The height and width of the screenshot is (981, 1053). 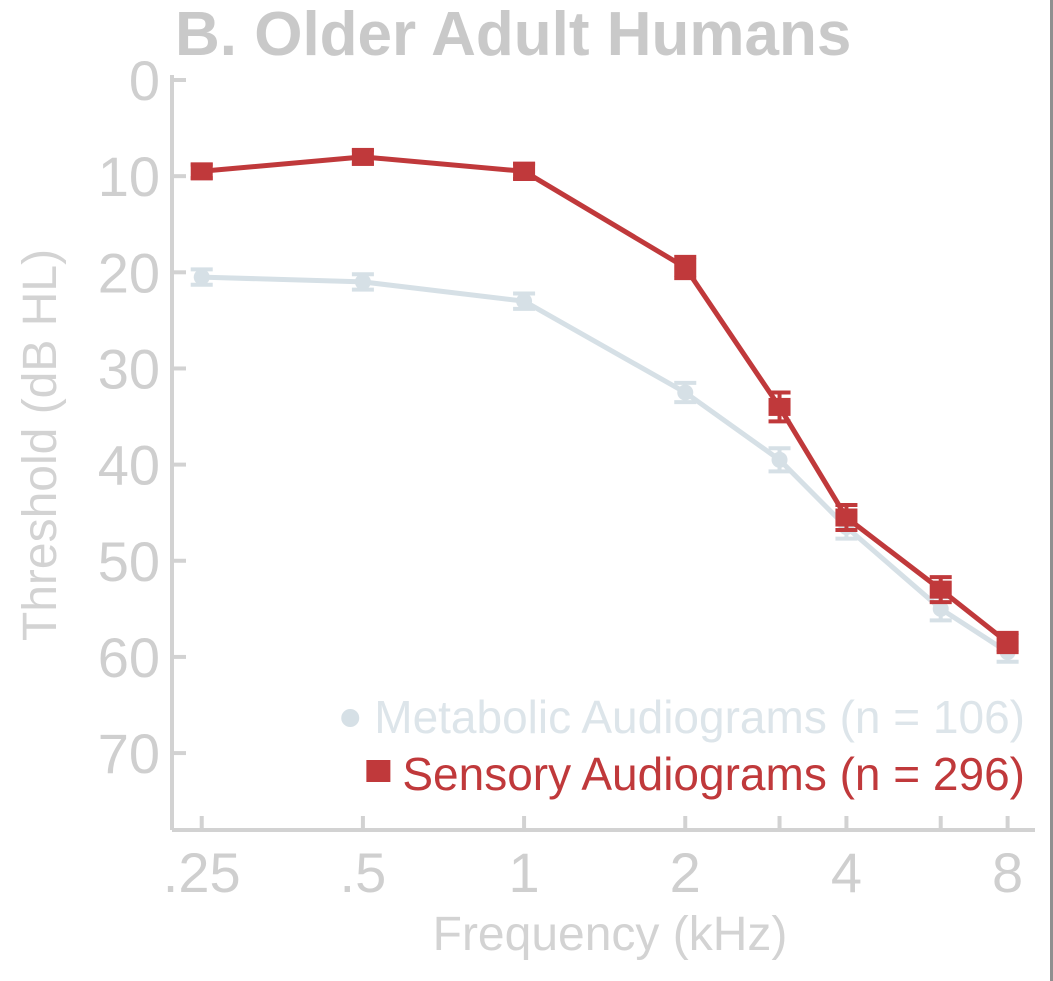 What do you see at coordinates (378, 771) in the screenshot?
I see `legend-marker-square` at bounding box center [378, 771].